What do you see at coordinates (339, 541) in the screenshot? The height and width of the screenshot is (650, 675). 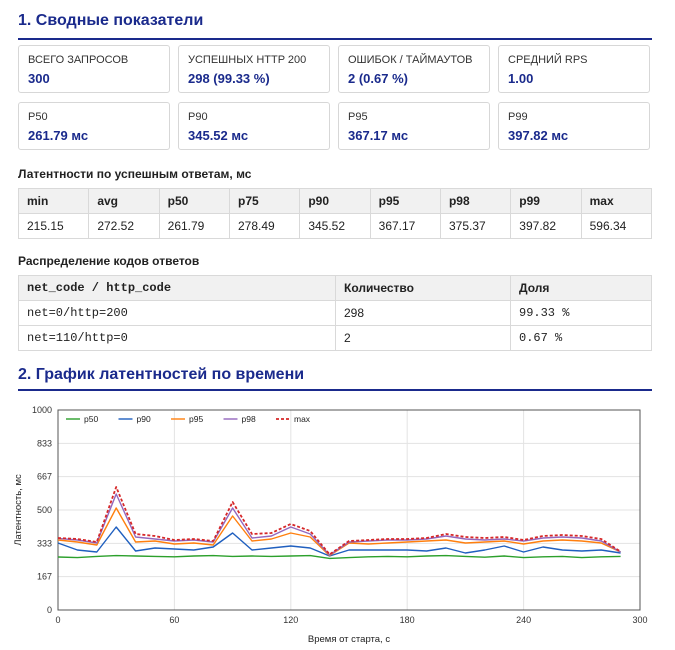 I see `series-line-p90` at bounding box center [339, 541].